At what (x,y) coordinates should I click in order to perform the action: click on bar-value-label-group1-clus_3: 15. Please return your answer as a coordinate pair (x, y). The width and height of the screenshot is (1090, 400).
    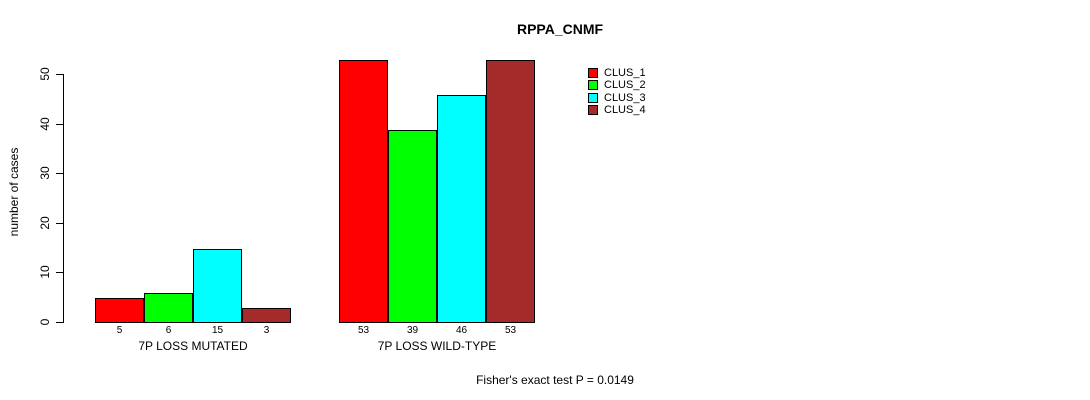
    Looking at the image, I should click on (217, 330).